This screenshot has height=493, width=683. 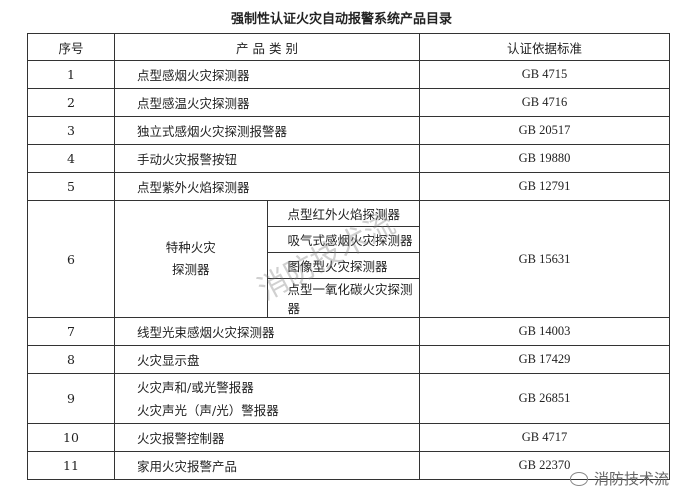 I want to click on sub-item: 点型红外火焰探测器, so click(x=343, y=213).